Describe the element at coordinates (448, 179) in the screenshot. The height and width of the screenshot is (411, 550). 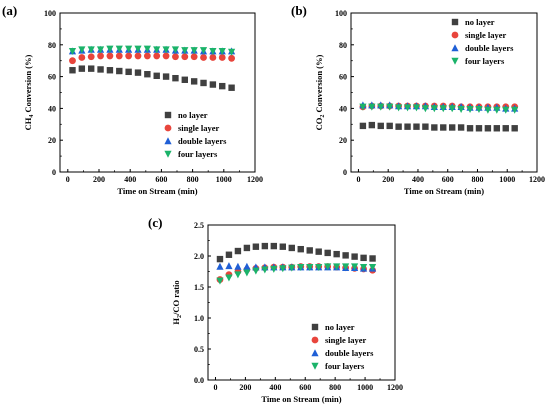
I see `x-tick-label: 600` at that location.